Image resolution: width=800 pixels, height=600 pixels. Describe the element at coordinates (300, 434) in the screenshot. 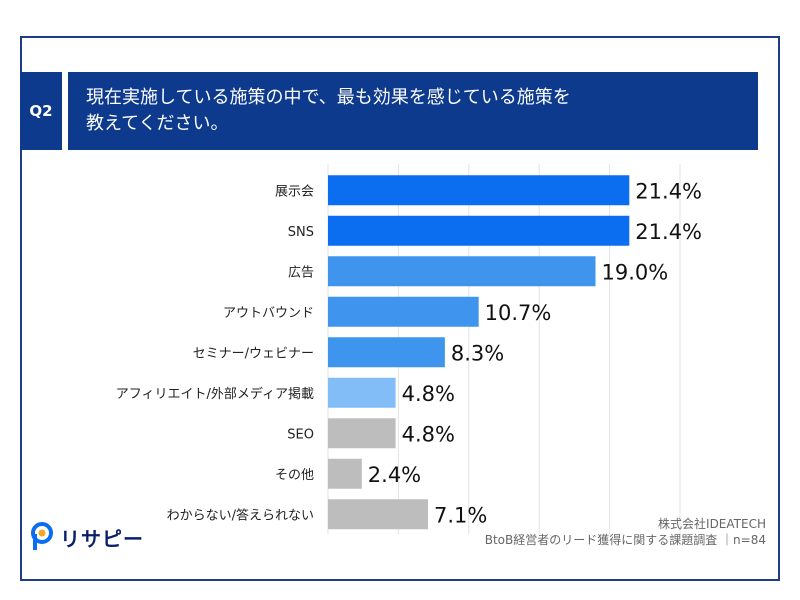

I see `category-label: SEO` at that location.